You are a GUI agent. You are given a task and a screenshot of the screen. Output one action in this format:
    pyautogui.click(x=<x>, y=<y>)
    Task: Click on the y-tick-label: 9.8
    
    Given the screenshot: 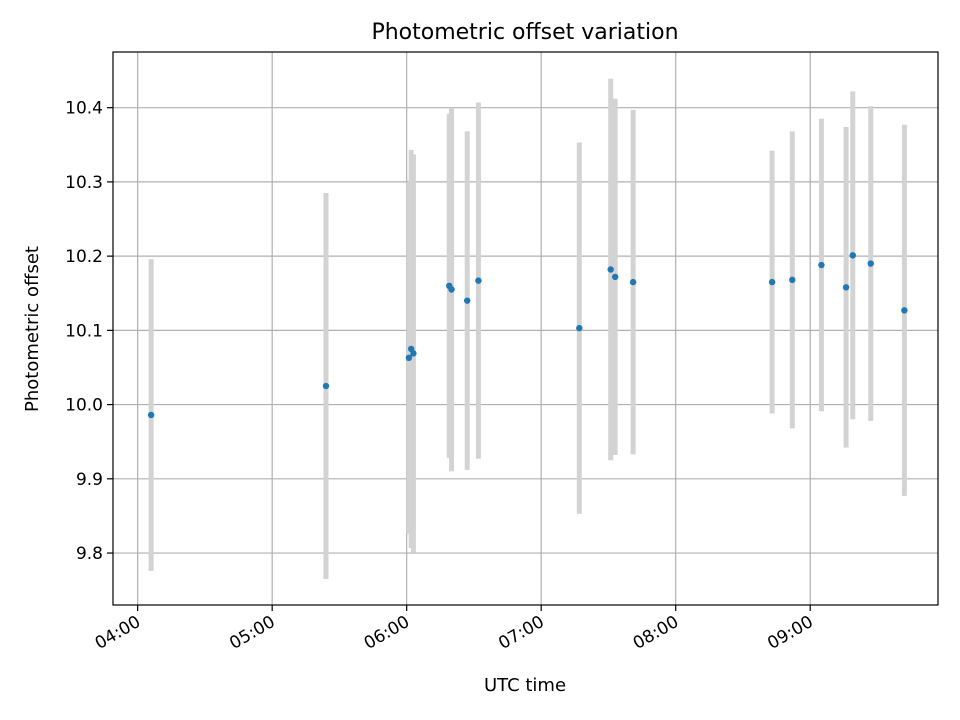 What is the action you would take?
    pyautogui.click(x=89, y=554)
    